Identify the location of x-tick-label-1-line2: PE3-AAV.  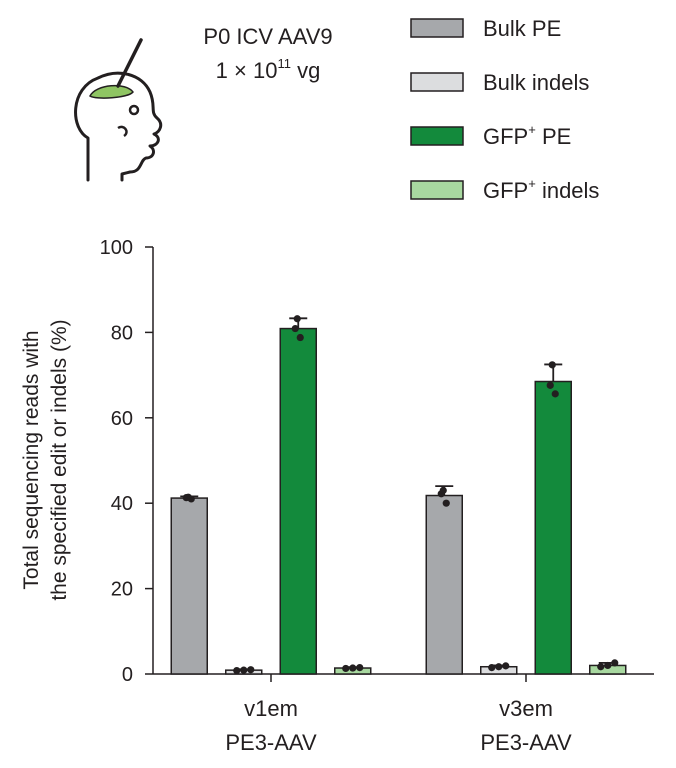
(271, 742).